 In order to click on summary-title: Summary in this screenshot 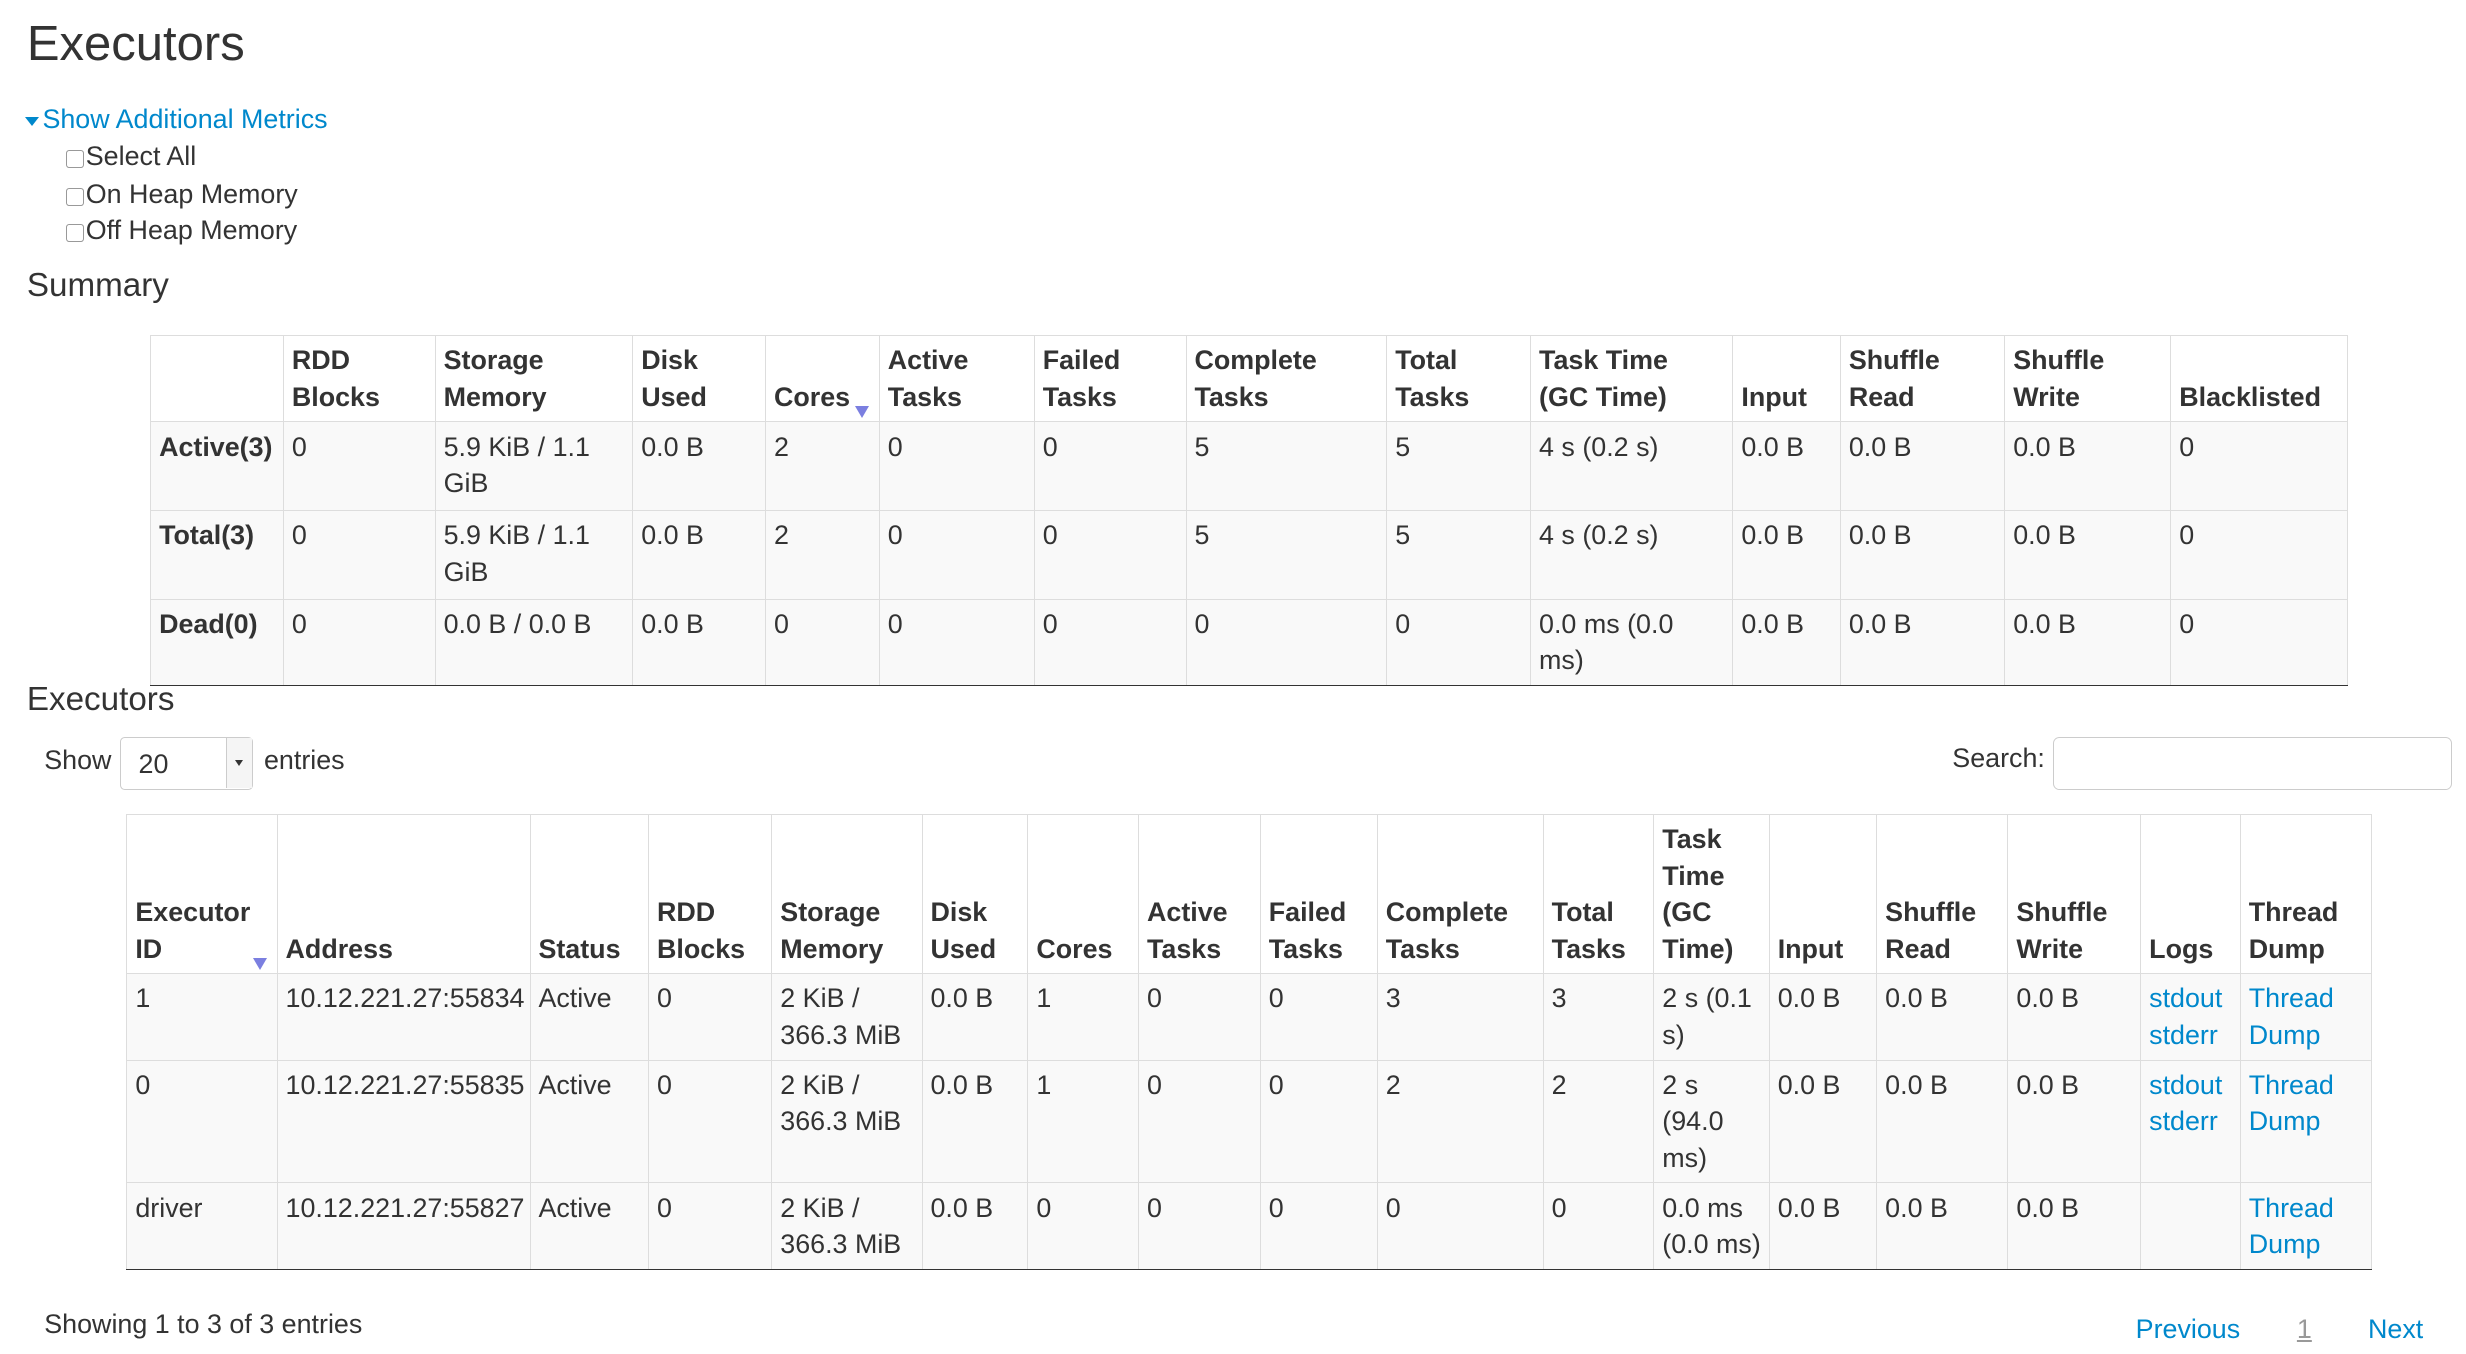, I will do `click(97, 286)`.